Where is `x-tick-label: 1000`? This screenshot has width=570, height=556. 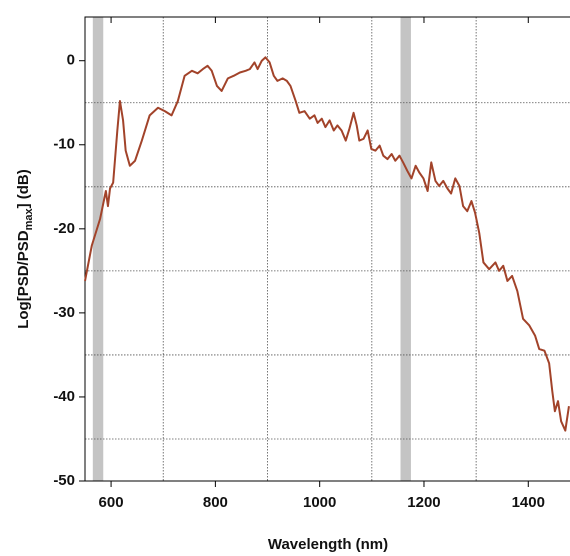
x-tick-label: 1000 is located at coordinates (319, 502).